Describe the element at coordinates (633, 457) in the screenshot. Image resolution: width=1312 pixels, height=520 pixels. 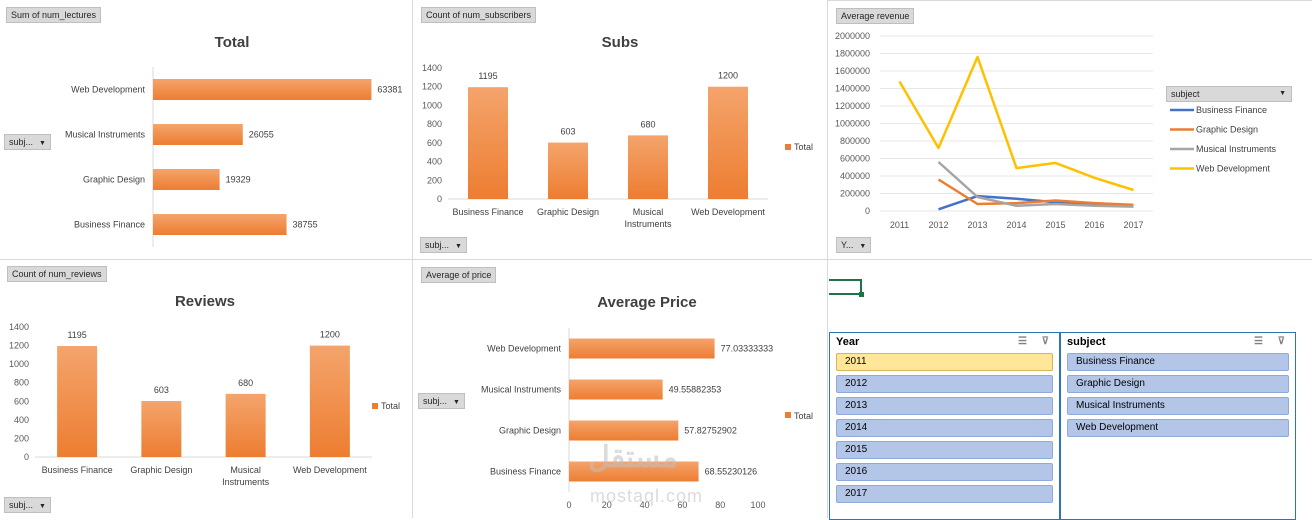
I see `watermark-arabic: مستقل` at that location.